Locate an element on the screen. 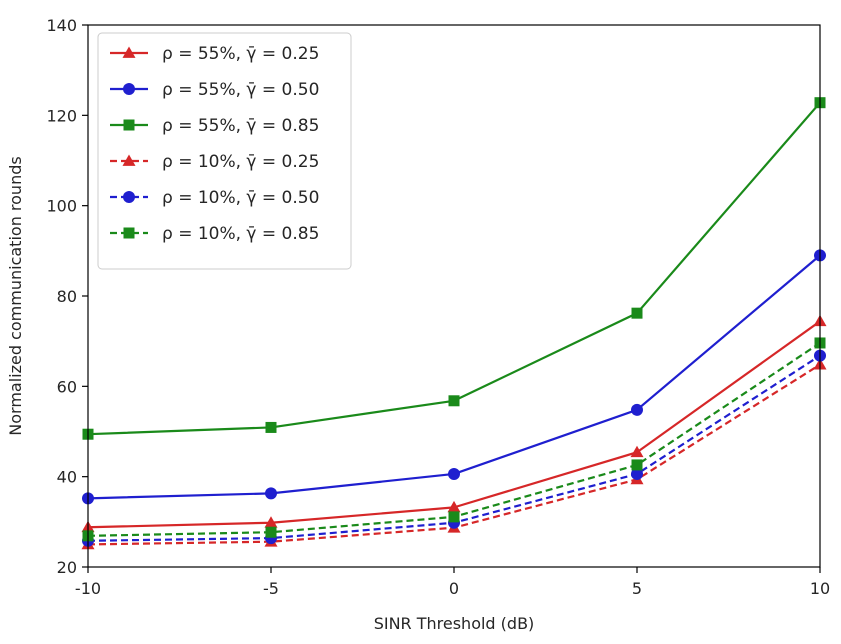  legend-entry-2: ρ = 55%, γ̄ = 0.50 is located at coordinates (214, 90).